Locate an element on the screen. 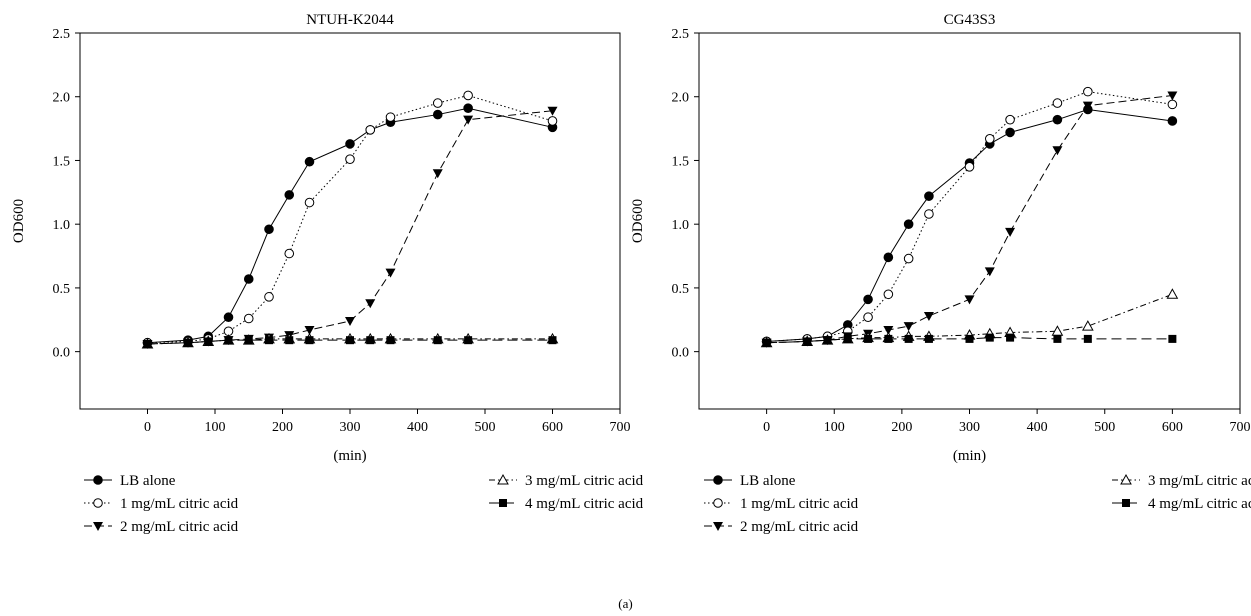 This screenshot has height=616, width=1251. x-tick-label: 100 is located at coordinates (215, 427).